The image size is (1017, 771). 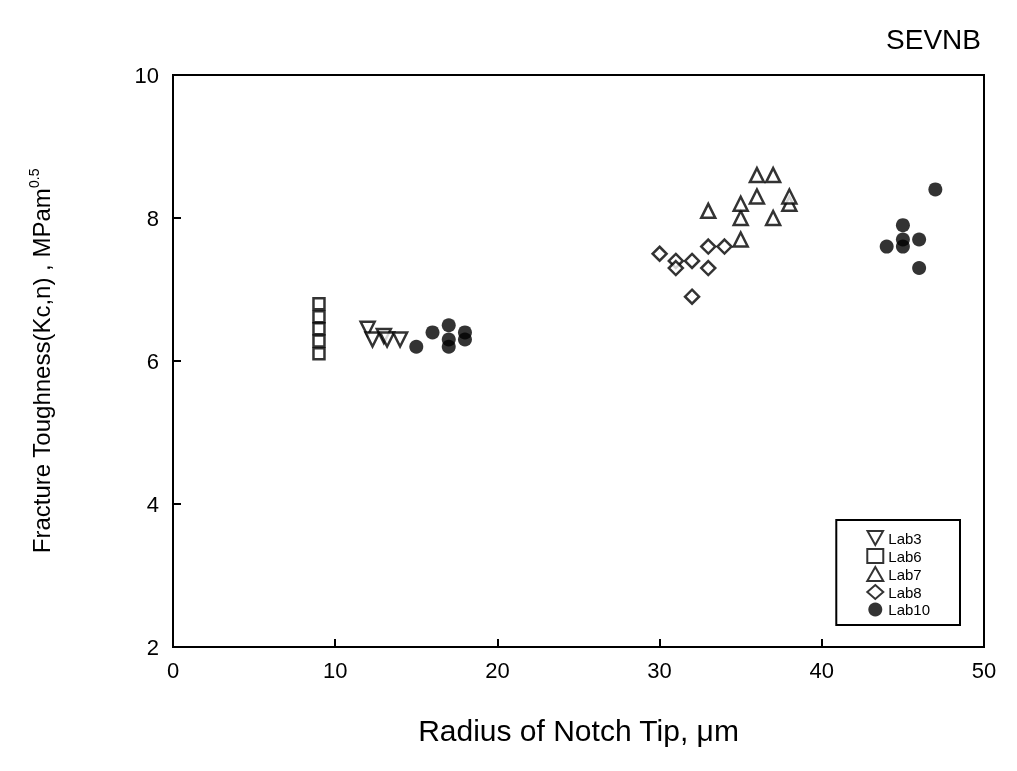 What do you see at coordinates (905, 538) in the screenshot?
I see `legend-label: Lab3` at bounding box center [905, 538].